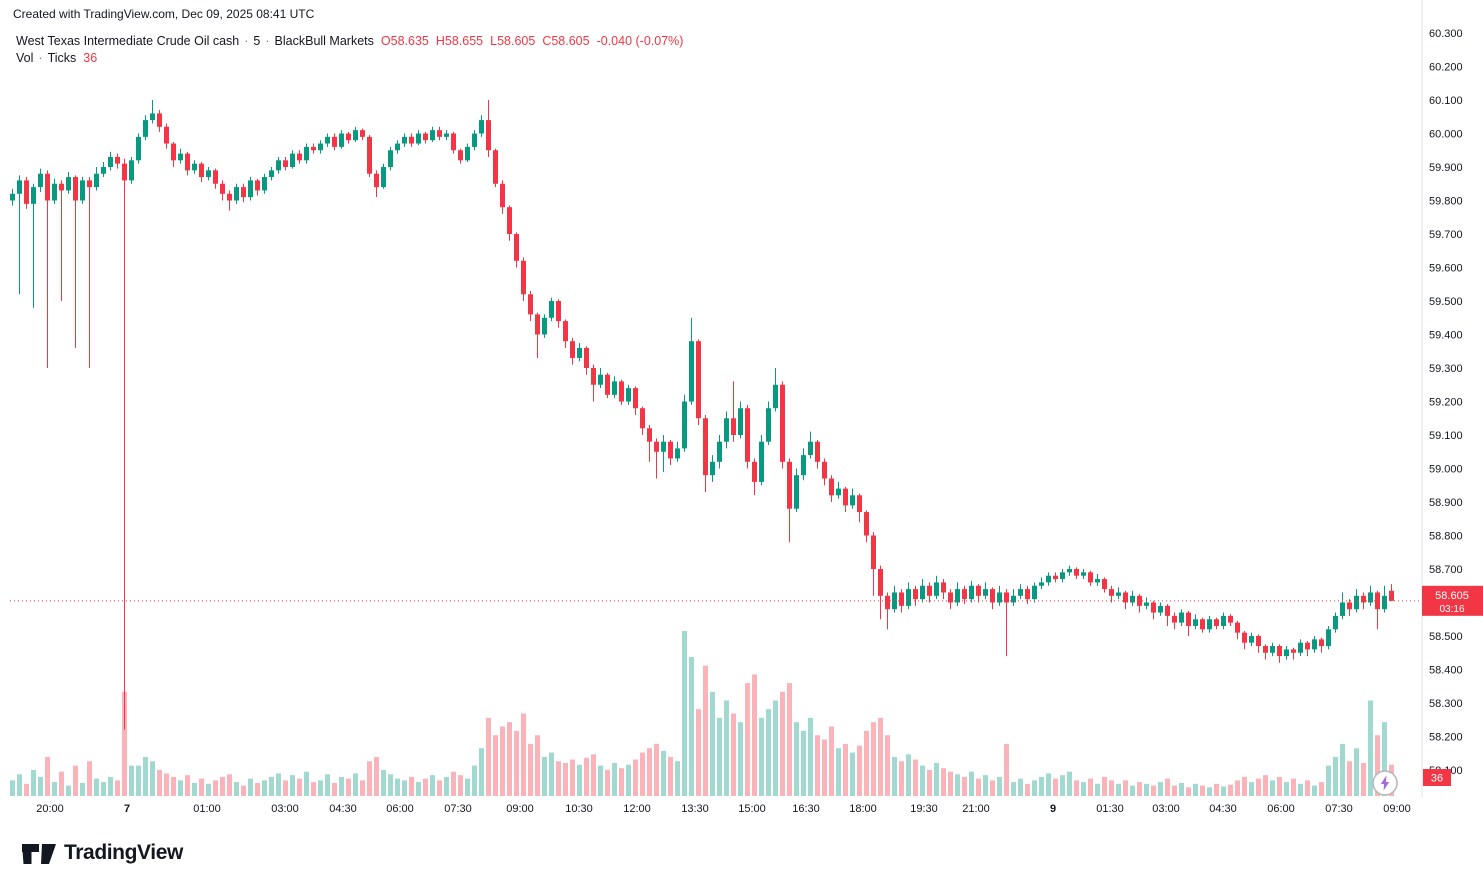  What do you see at coordinates (863, 809) in the screenshot?
I see `time-tick-label: 18:00` at bounding box center [863, 809].